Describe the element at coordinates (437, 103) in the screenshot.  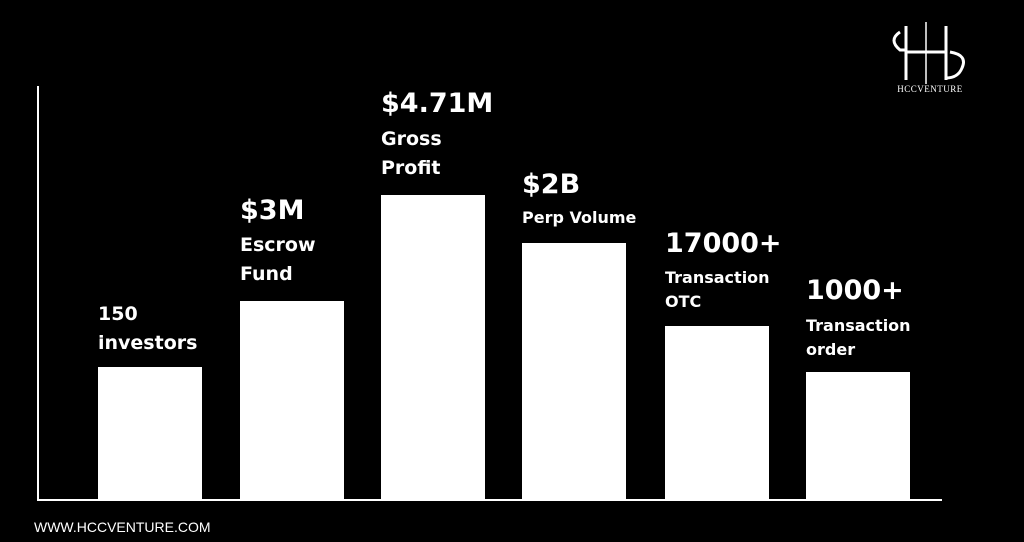
I see `value-label: $4.71M` at that location.